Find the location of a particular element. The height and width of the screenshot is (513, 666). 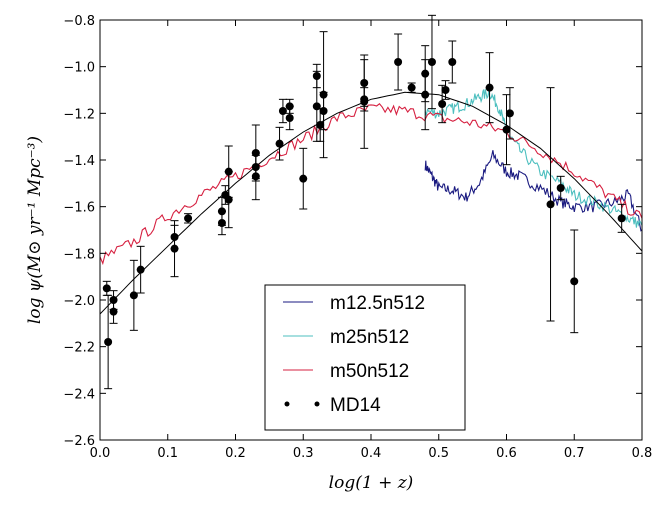

legend-label-m25: m25n512 is located at coordinates (369, 337).